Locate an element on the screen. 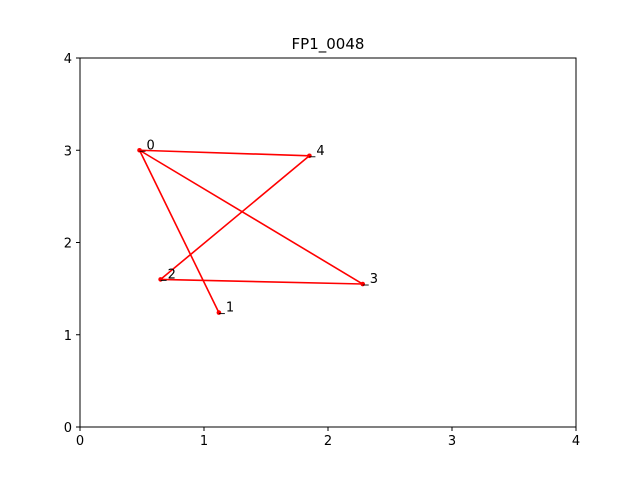 The height and width of the screenshot is (480, 640). chart-title: FP1_0048 is located at coordinates (328, 44).